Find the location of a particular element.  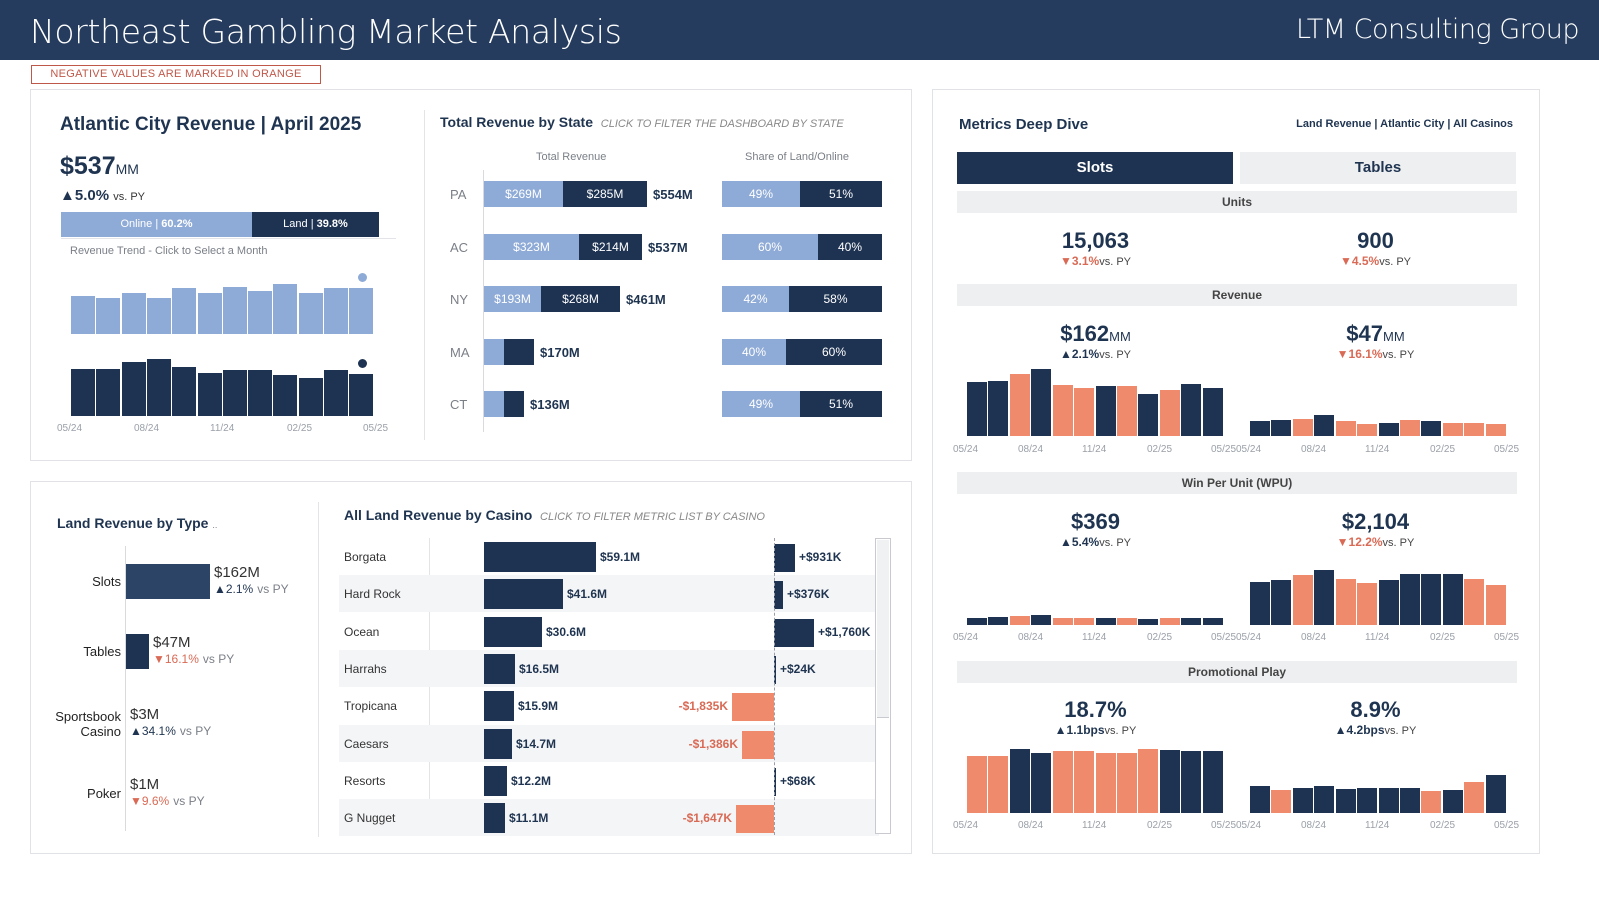

revenue-slots-chart is located at coordinates (1095, 402).